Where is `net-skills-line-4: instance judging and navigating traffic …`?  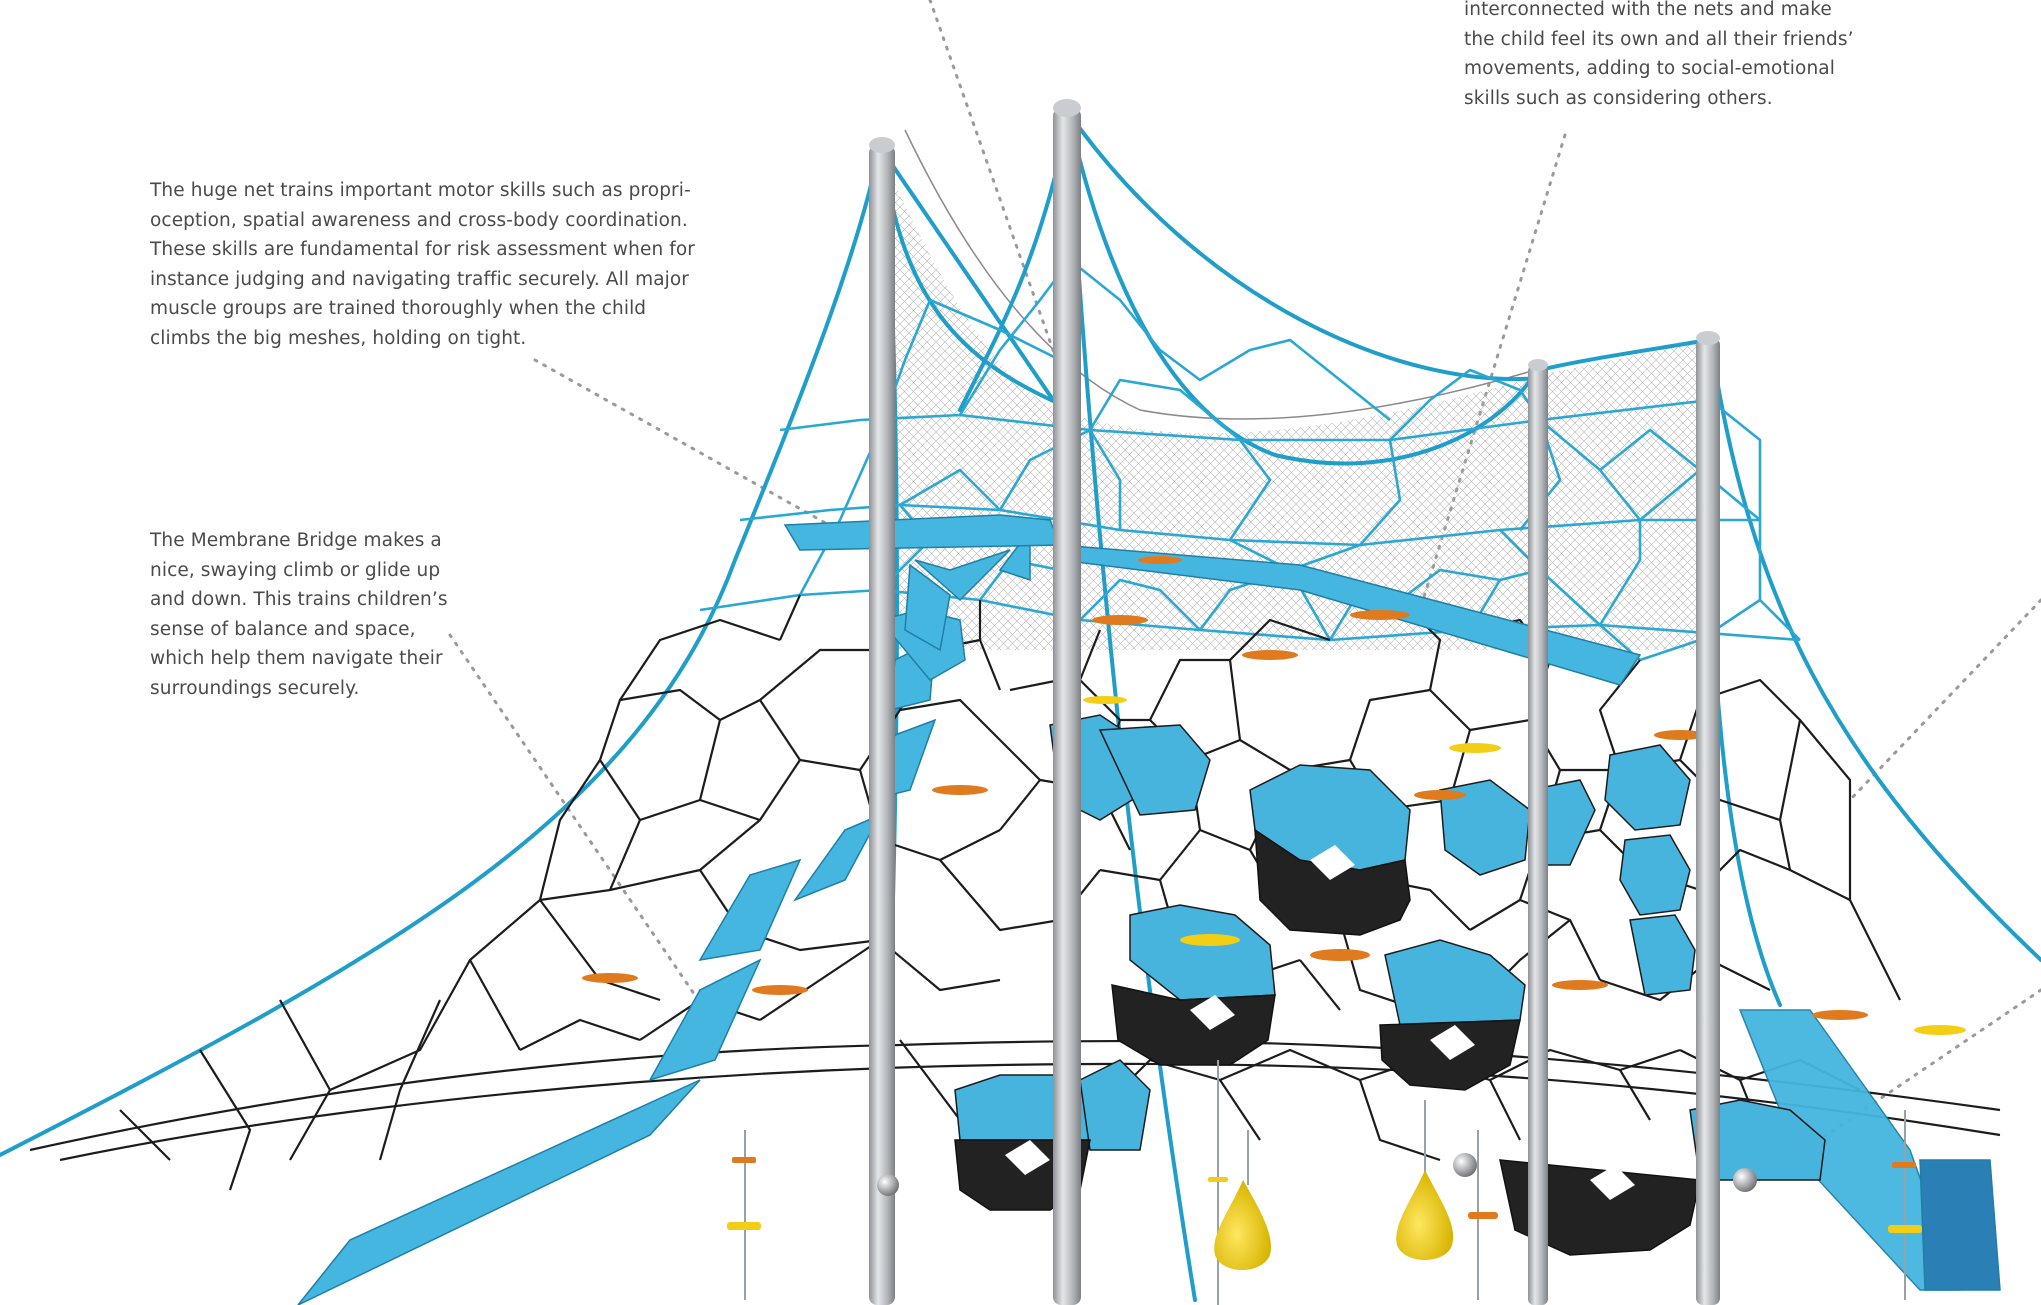
net-skills-line-4: instance judging and navigating traffic … is located at coordinates (420, 279).